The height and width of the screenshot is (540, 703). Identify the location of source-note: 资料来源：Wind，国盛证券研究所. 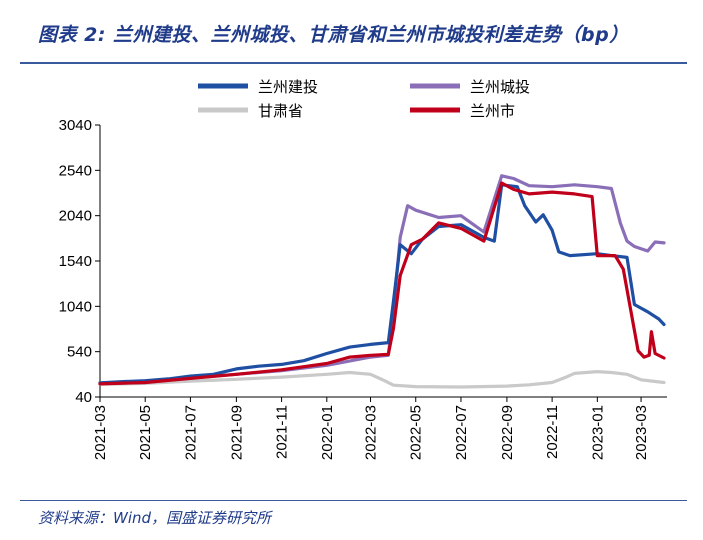
(155, 518).